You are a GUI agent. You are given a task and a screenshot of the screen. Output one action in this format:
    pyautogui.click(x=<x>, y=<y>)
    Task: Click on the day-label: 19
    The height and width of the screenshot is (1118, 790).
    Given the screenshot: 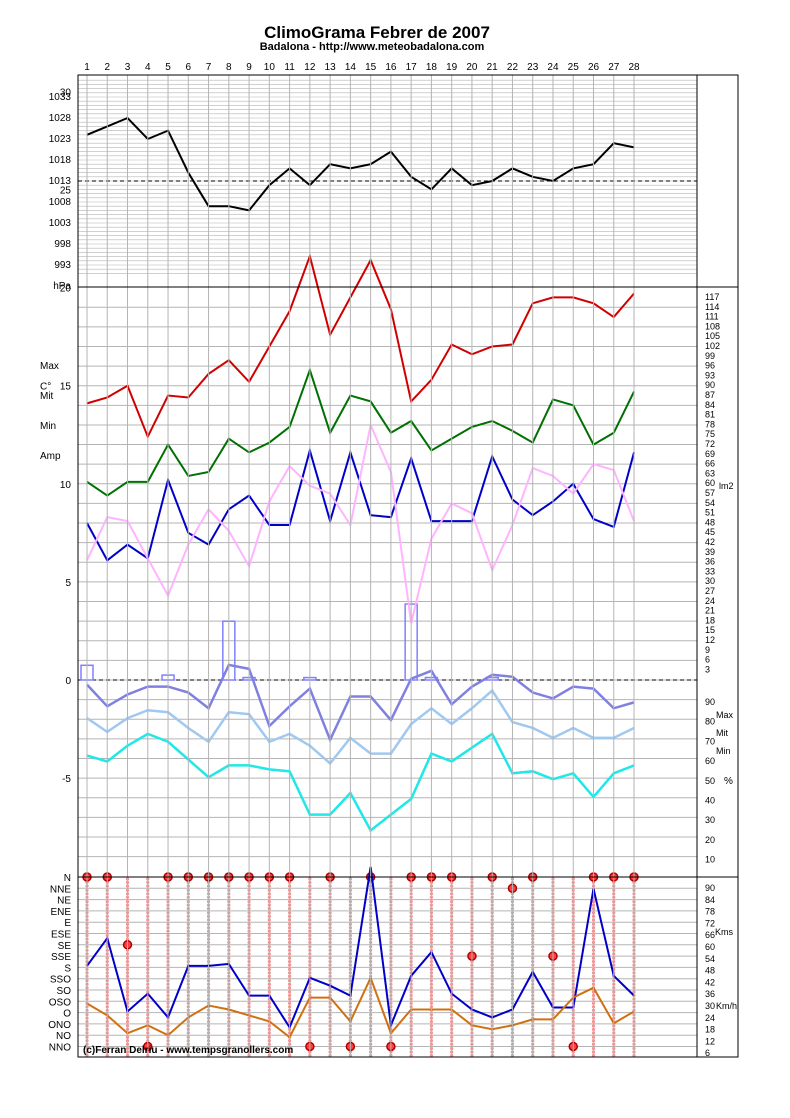 What is the action you would take?
    pyautogui.click(x=452, y=67)
    